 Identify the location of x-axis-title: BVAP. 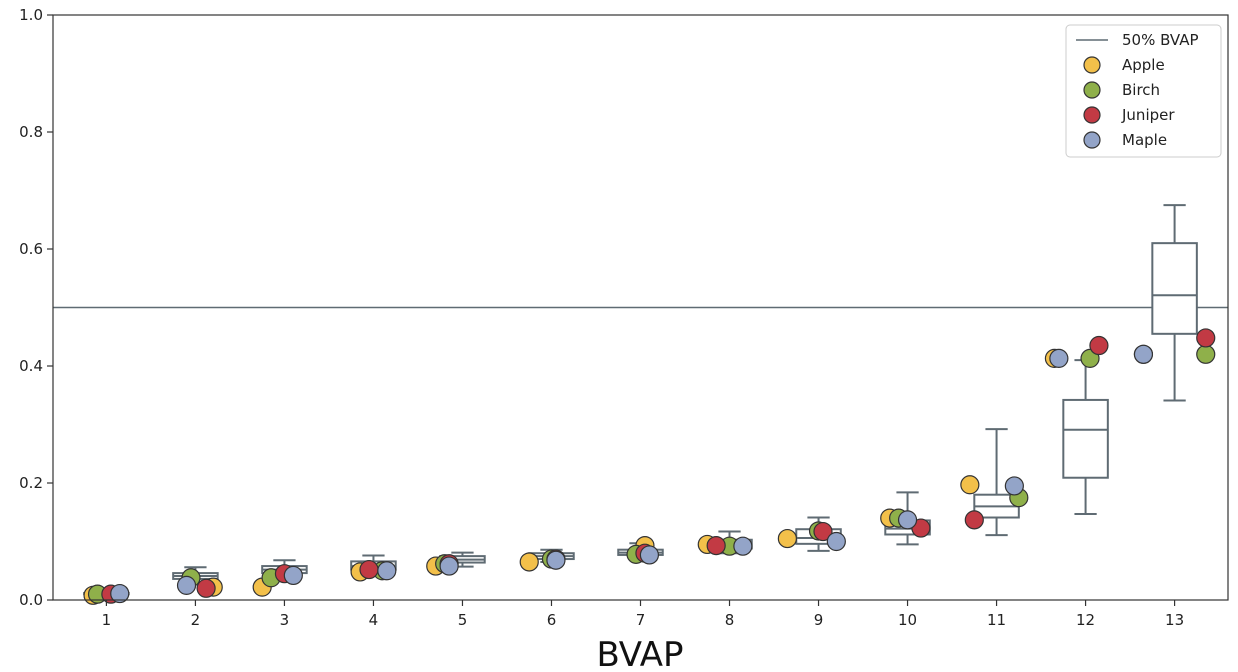
(639, 653).